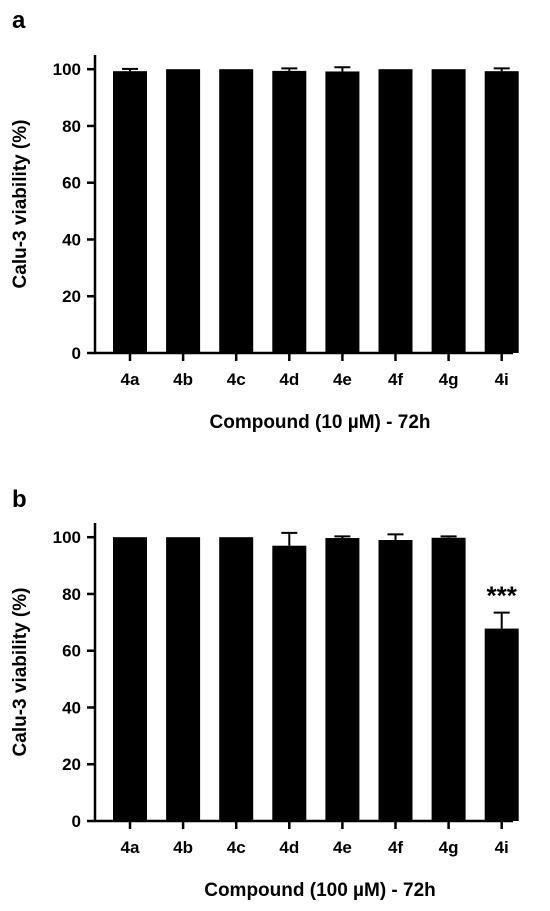 Image resolution: width=550 pixels, height=911 pixels. What do you see at coordinates (502, 596) in the screenshot?
I see `significance-label: ***` at bounding box center [502, 596].